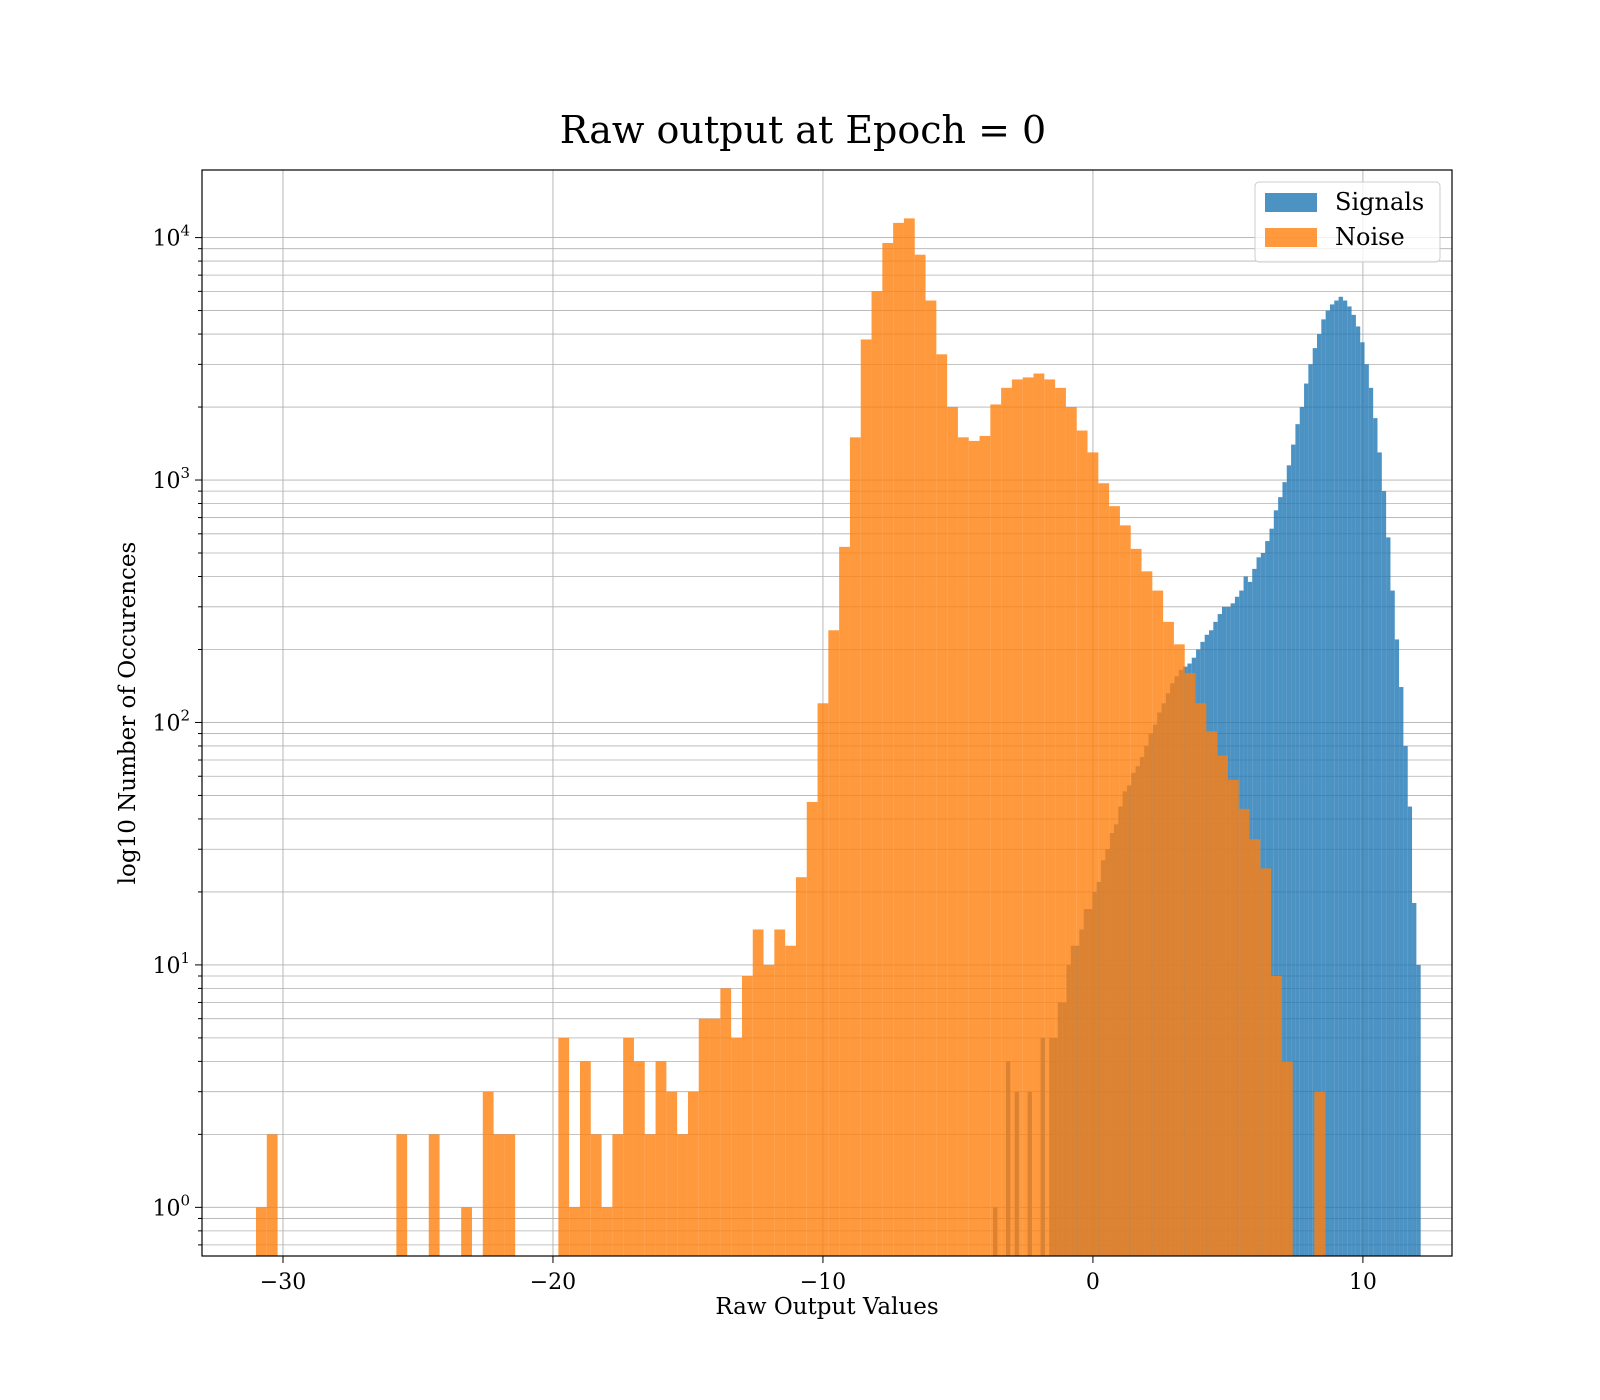 The width and height of the screenshot is (1600, 1400). Describe the element at coordinates (1093, 1282) in the screenshot. I see `x-tick-label: 0` at that location.